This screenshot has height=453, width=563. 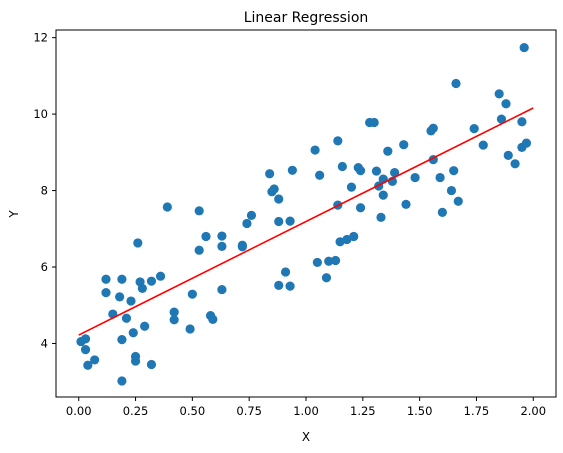 What do you see at coordinates (363, 411) in the screenshot?
I see `x-tick-label: 1.25` at bounding box center [363, 411].